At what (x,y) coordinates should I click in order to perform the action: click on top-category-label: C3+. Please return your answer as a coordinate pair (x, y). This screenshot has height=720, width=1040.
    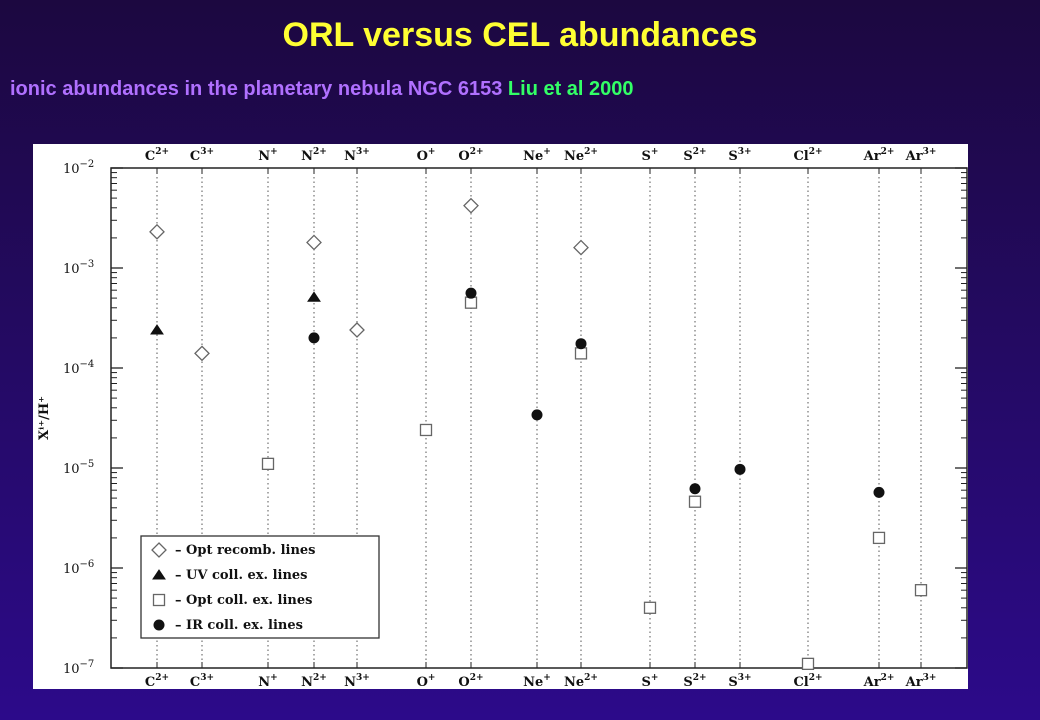
    Looking at the image, I should click on (202, 155).